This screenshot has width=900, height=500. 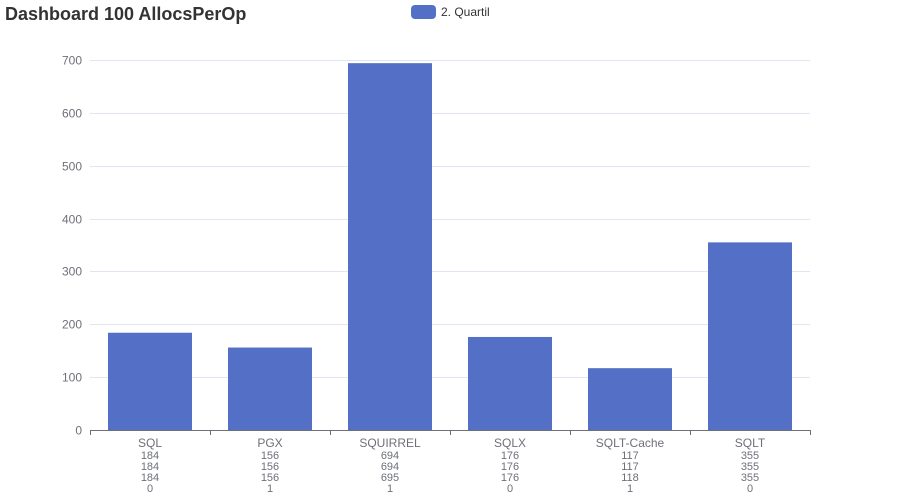 I want to click on y-tick-label: 500, so click(x=72, y=167).